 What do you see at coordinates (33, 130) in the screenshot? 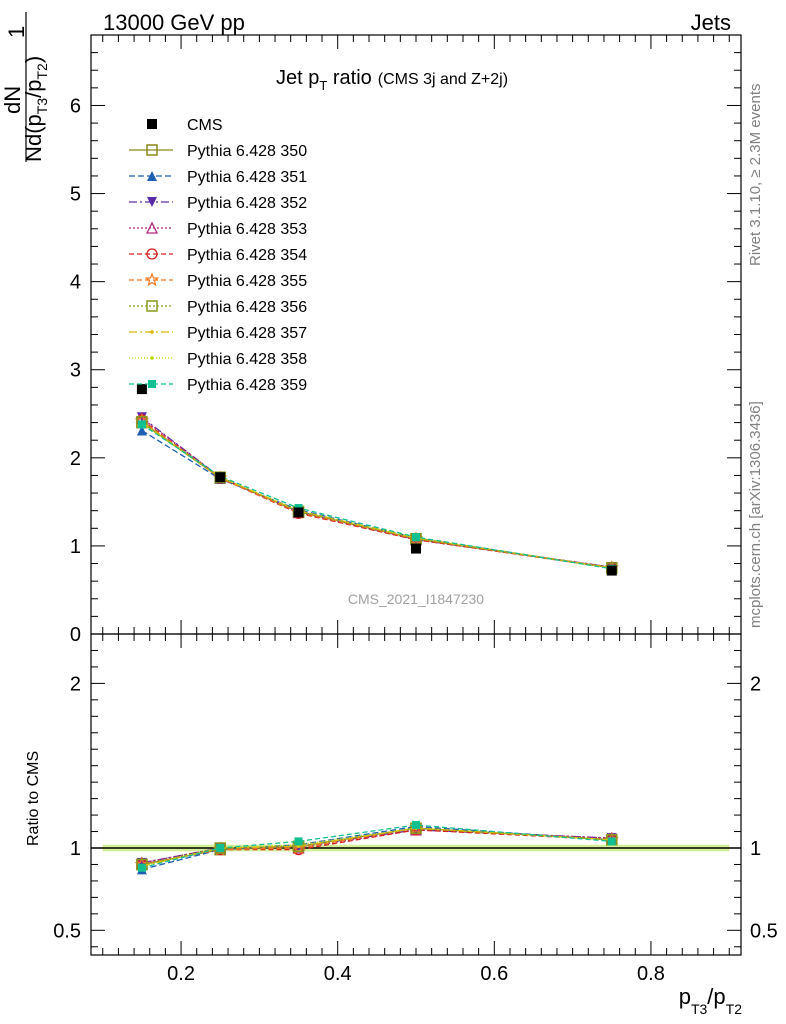
I see `y-label-d: d(p` at bounding box center [33, 130].